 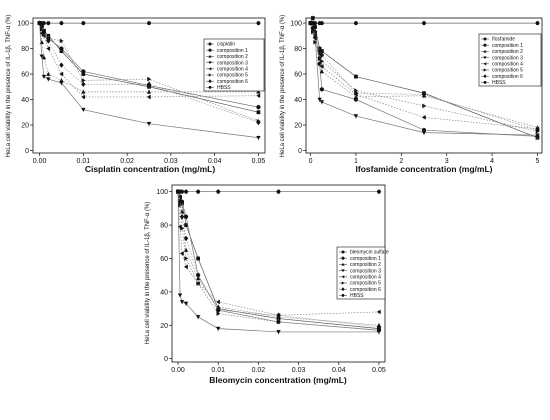 What do you see at coordinates (299, 370) in the screenshot?
I see `x-tick-label: 0.03` at bounding box center [299, 370].